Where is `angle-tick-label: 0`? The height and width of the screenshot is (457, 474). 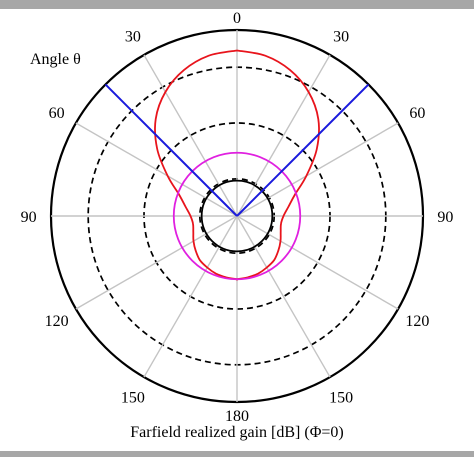
angle-tick-label: 0 is located at coordinates (237, 18).